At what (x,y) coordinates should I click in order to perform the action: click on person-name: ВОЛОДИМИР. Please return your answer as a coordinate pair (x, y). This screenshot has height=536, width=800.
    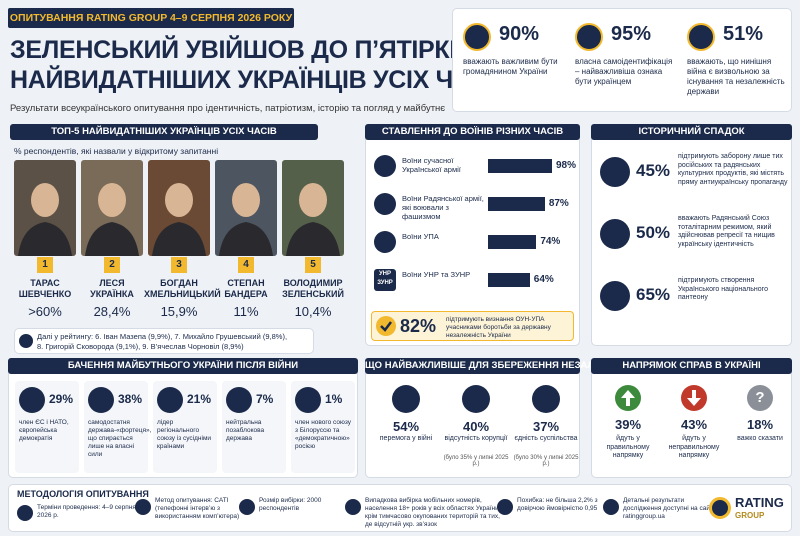
    Looking at the image, I should click on (313, 283).